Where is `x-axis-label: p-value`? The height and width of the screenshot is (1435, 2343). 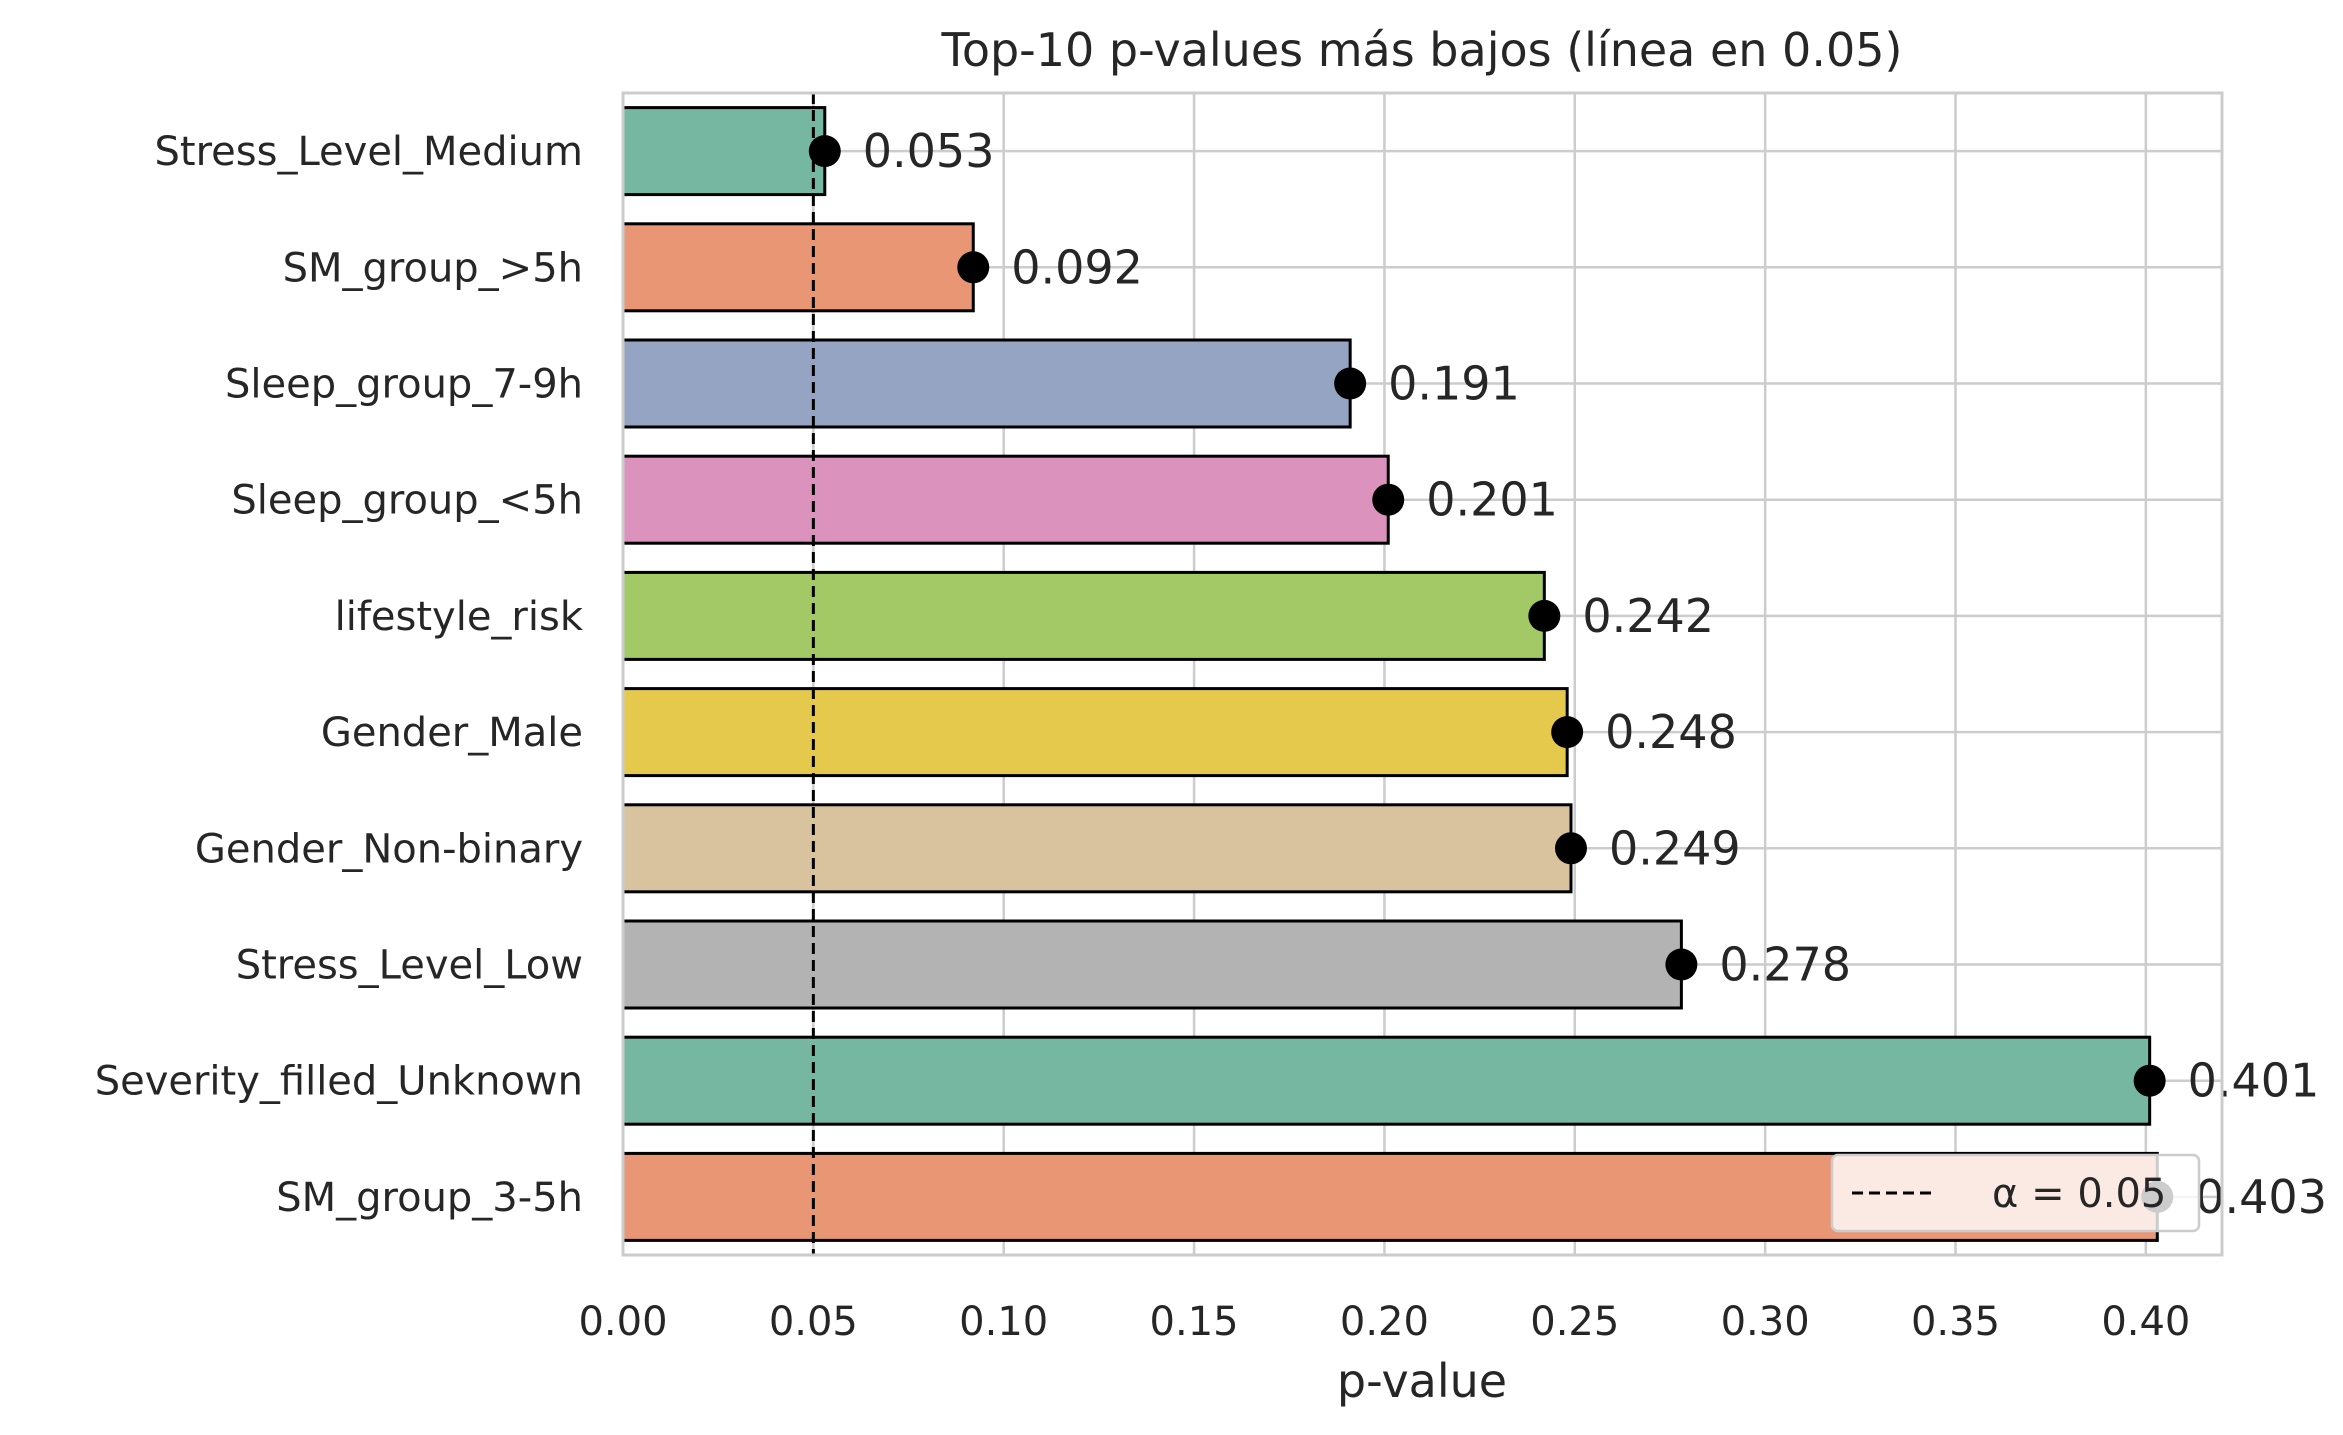
x-axis-label: p-value is located at coordinates (1422, 1381).